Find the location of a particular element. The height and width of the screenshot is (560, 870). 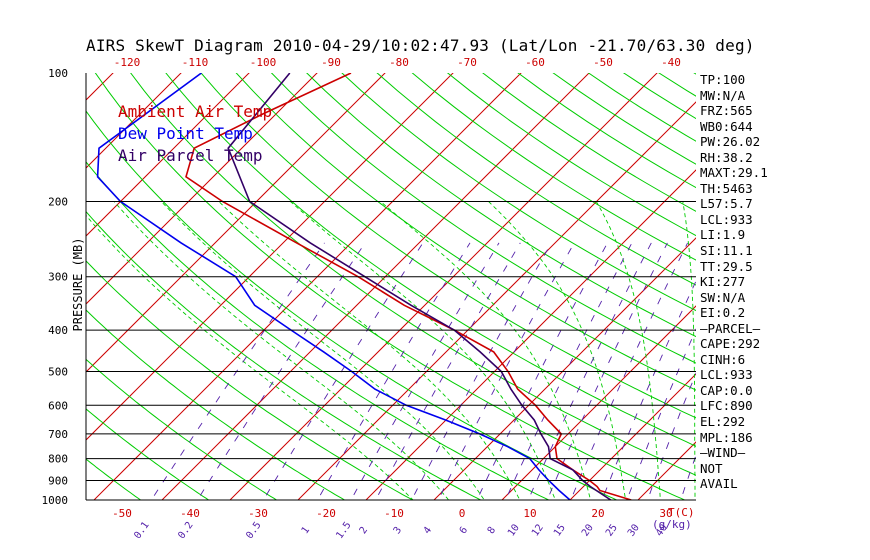

mixing-ratio-tick-label: 0.5 is located at coordinates (253, 530).